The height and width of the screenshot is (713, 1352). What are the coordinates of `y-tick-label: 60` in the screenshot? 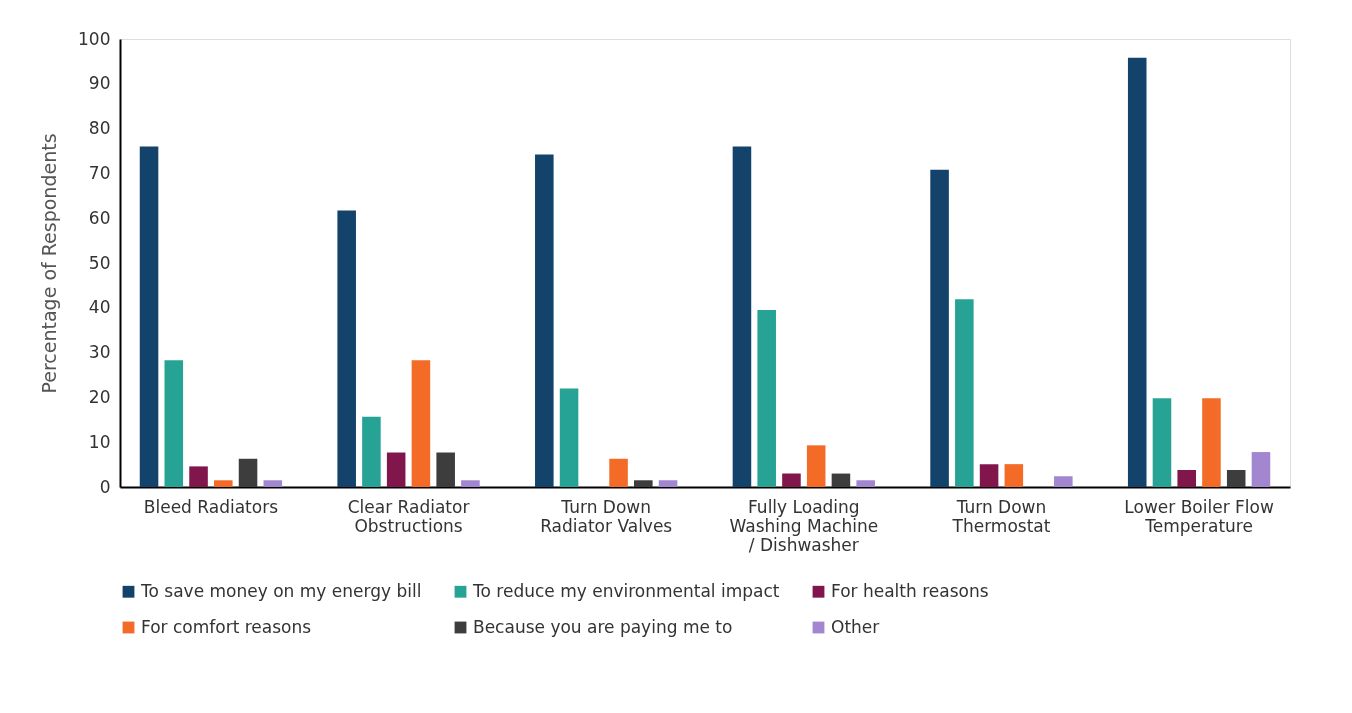 It's located at (99, 217).